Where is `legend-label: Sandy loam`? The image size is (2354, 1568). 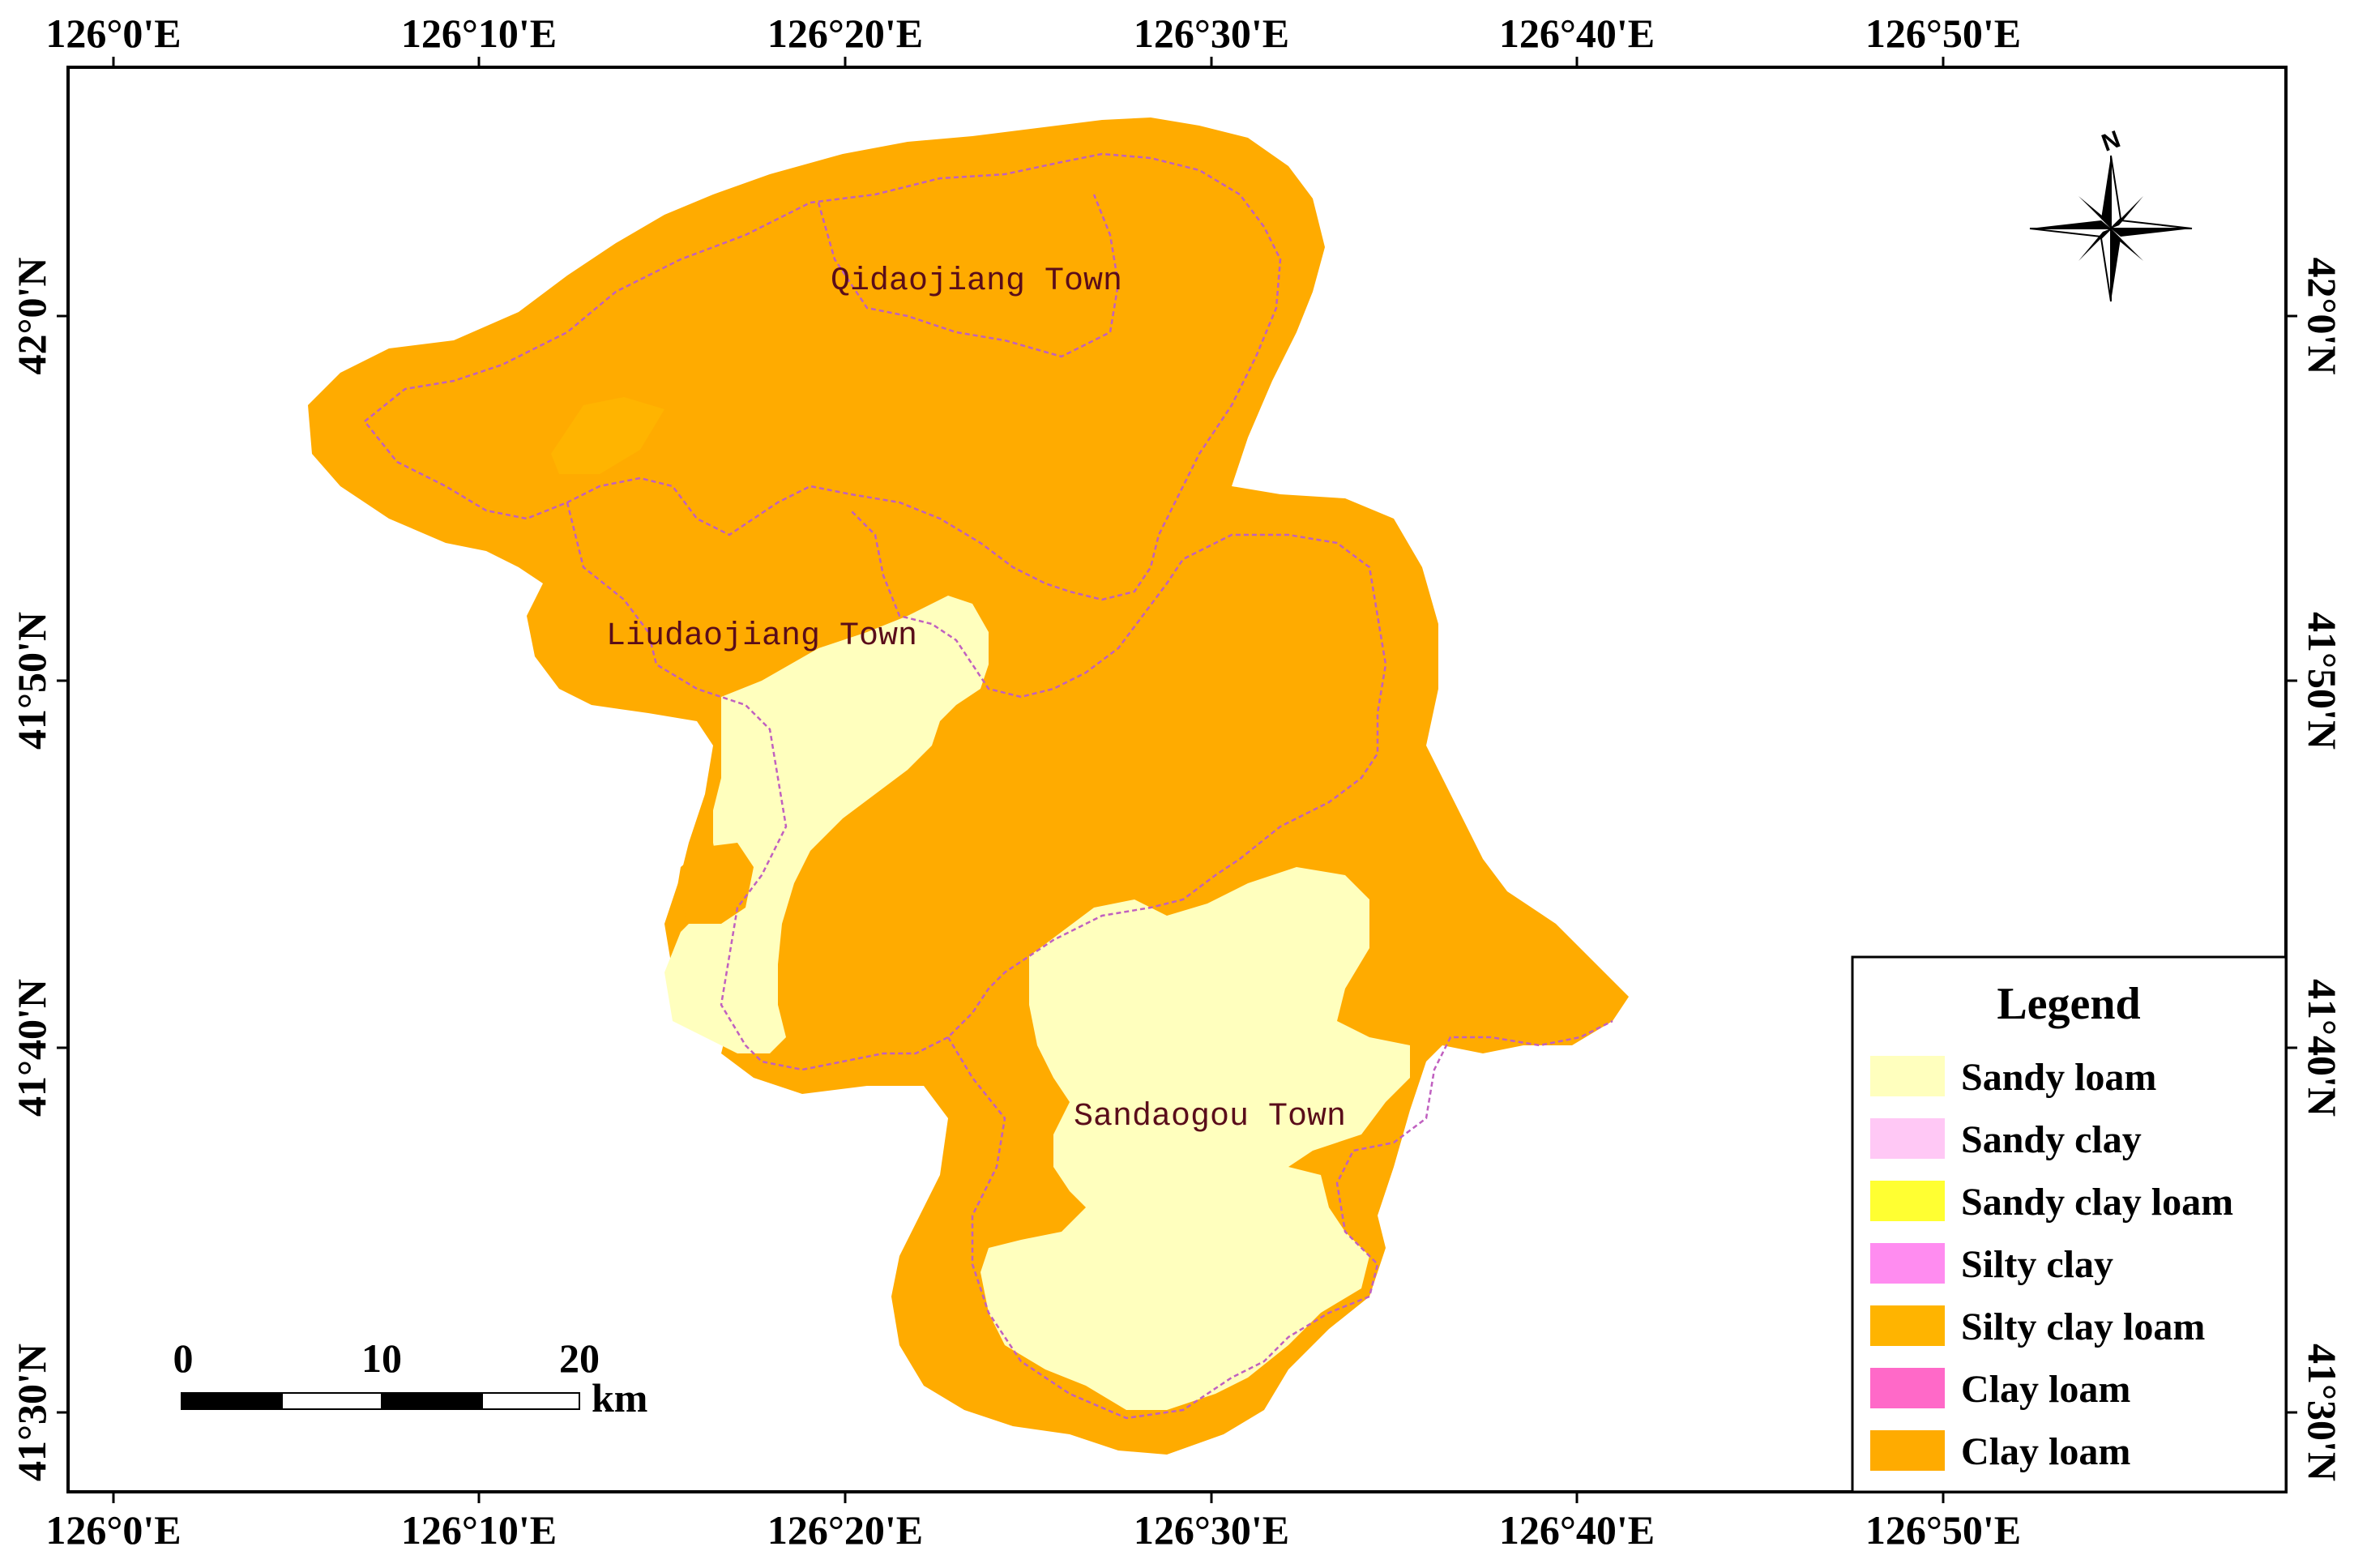
legend-label: Sandy loam is located at coordinates (2058, 1078).